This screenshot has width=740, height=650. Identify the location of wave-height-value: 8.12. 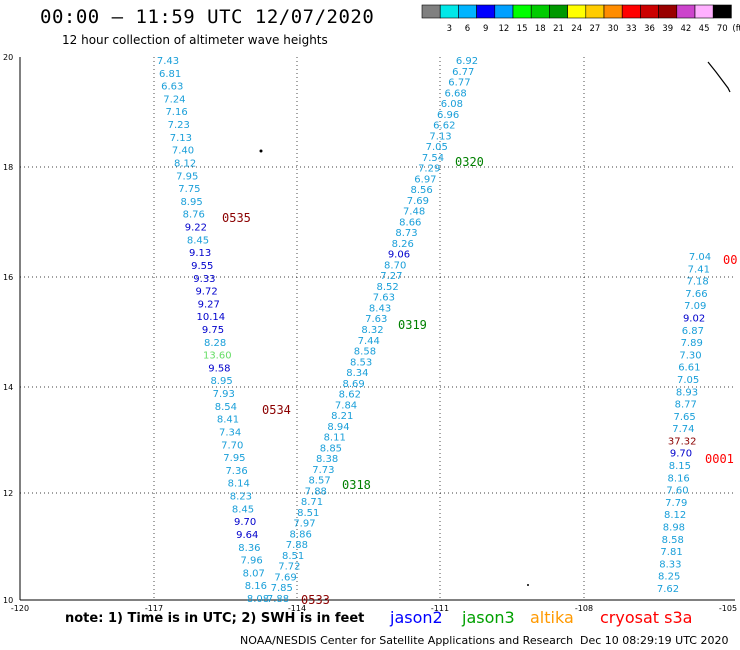
(675, 515).